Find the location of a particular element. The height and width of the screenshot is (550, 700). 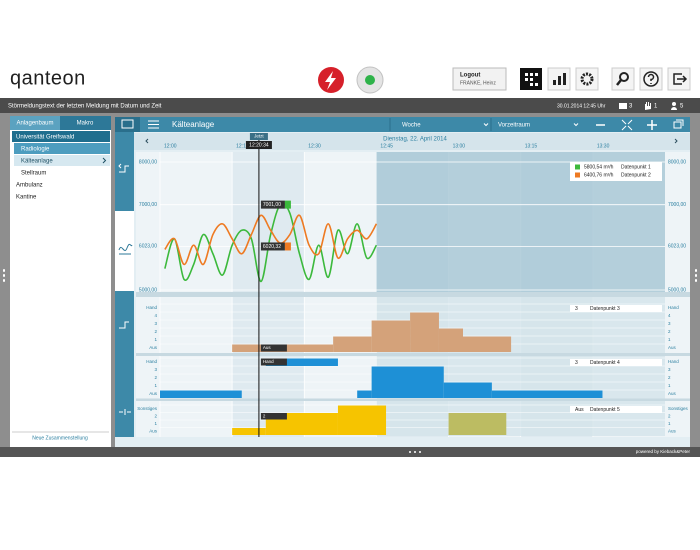

tree-label: Universität Greifswald is located at coordinates (45, 138).